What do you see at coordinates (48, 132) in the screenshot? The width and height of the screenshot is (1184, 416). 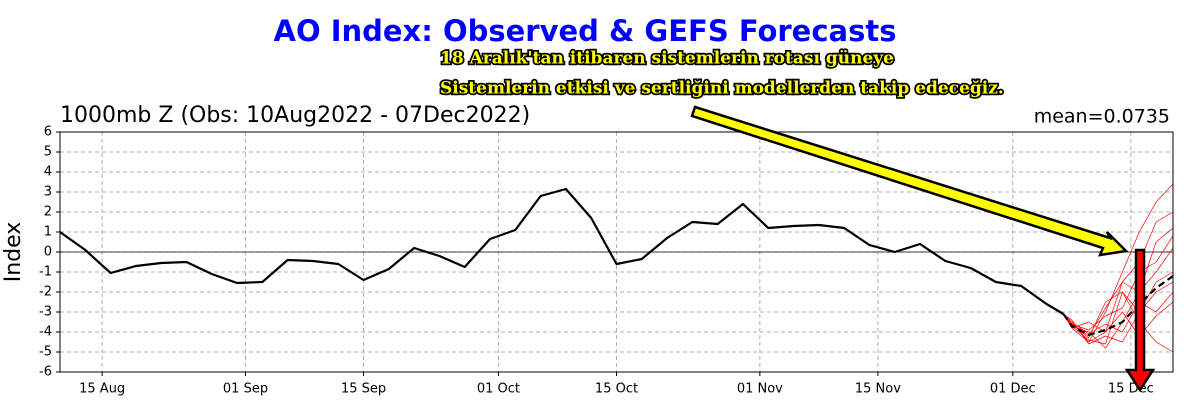 I see `y-tick-label: 6` at bounding box center [48, 132].